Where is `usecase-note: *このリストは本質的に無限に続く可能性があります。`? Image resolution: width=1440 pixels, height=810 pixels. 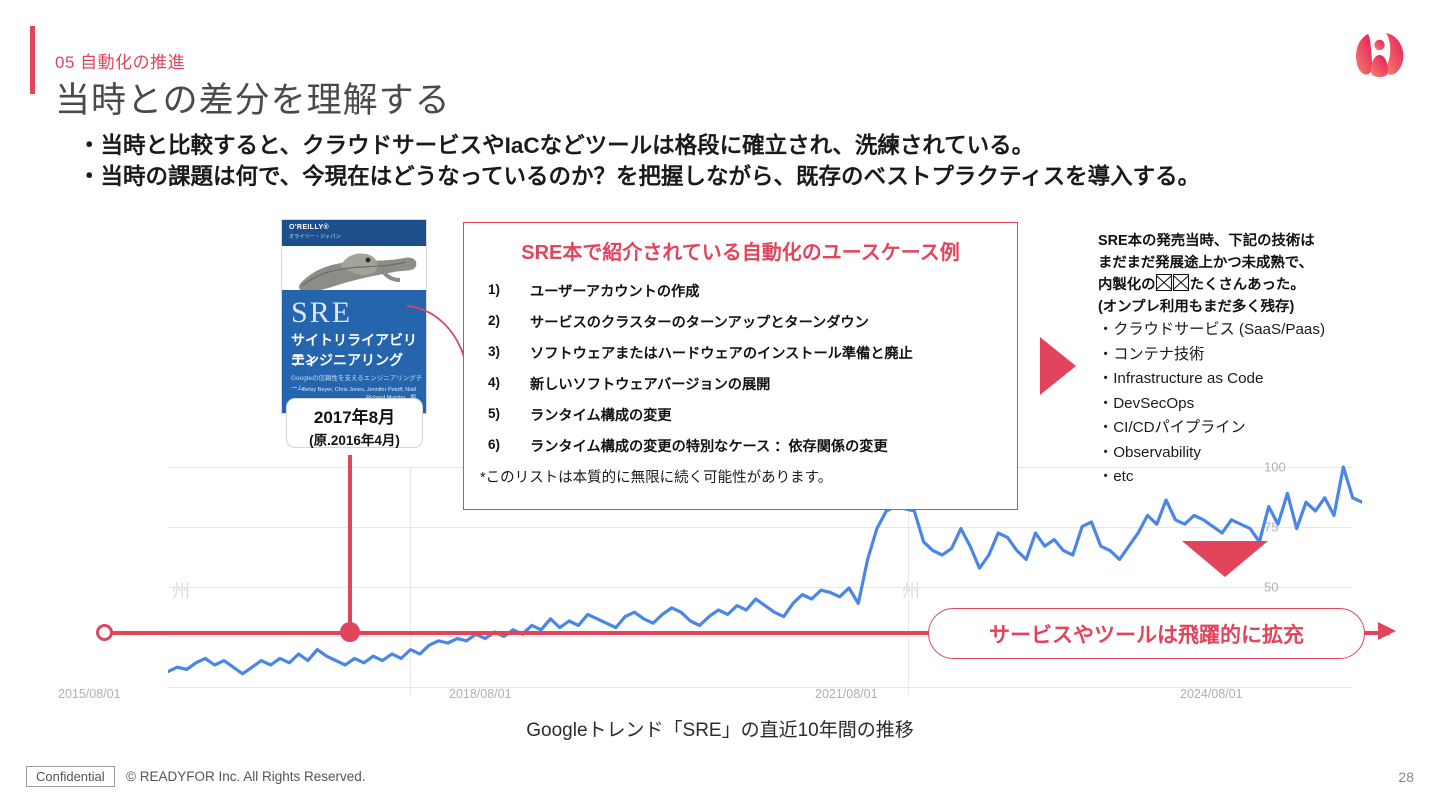 usecase-note: *このリストは本質的に無限に続く可能性があります。 is located at coordinates (656, 478).